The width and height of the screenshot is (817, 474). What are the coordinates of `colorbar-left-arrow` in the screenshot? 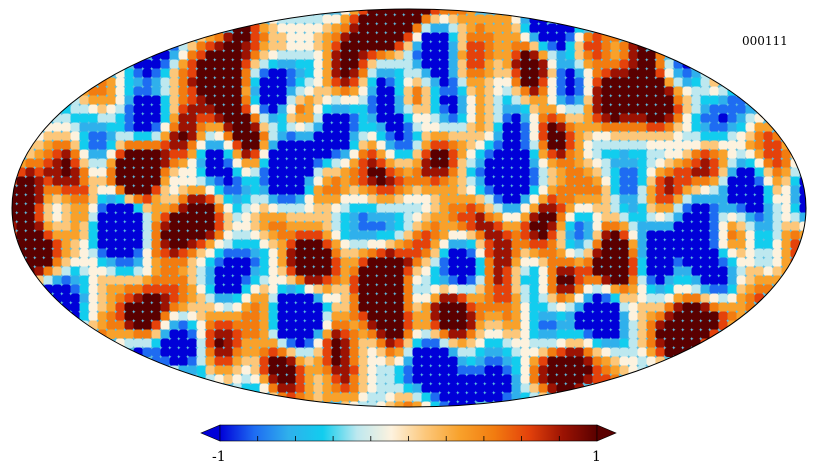 It's located at (210, 433).